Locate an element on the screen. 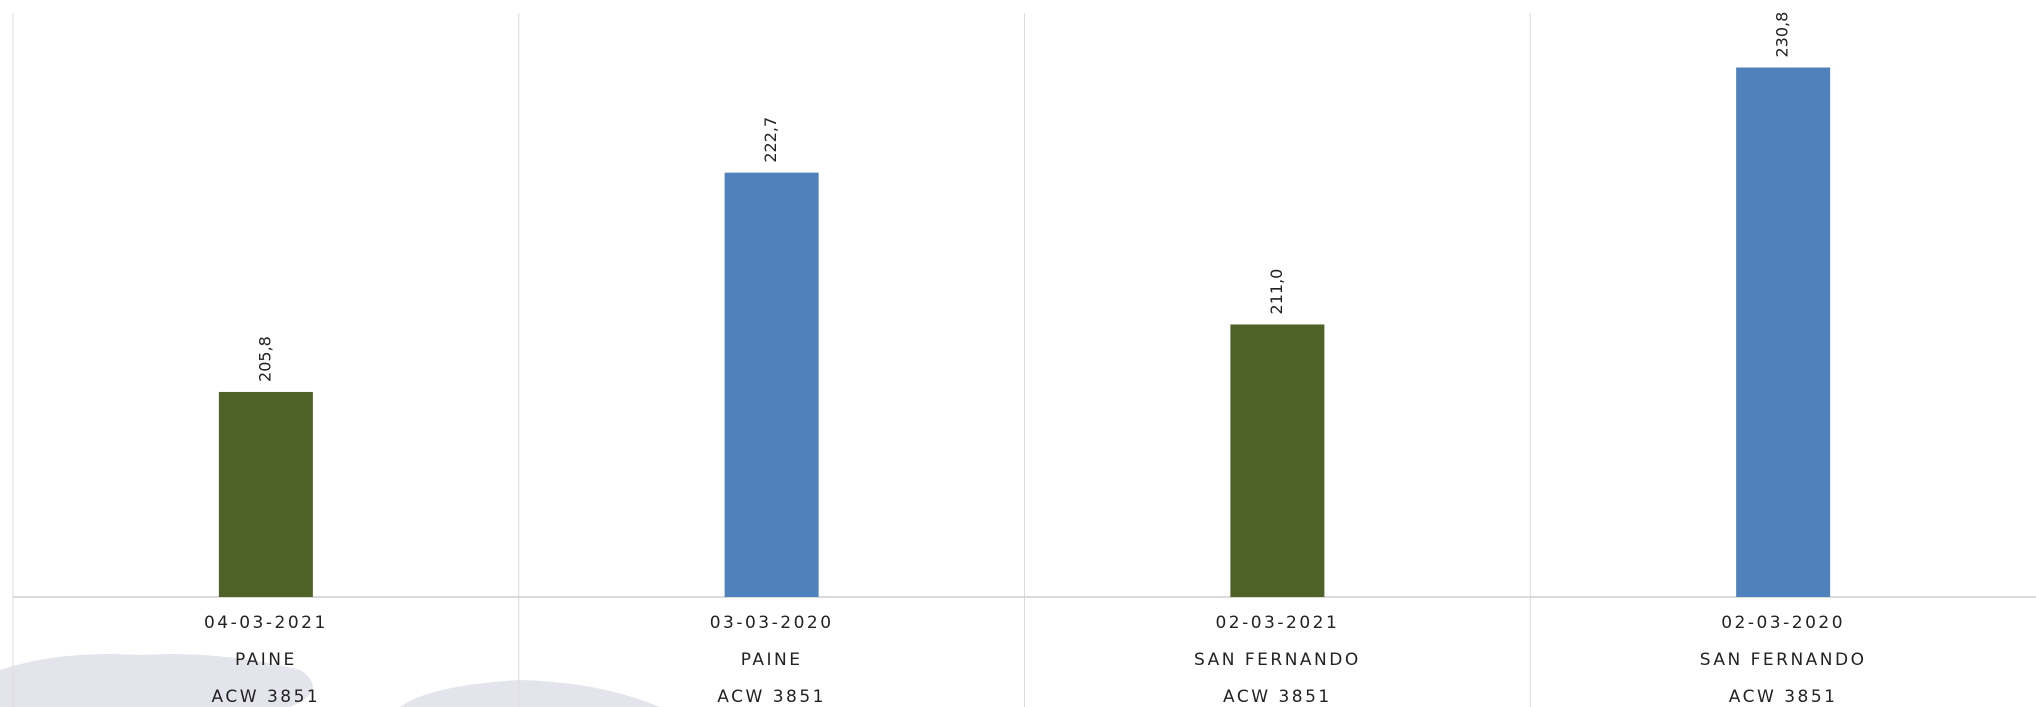 The width and height of the screenshot is (2036, 707). x-tick-label: 04-03-2021 is located at coordinates (266, 623).